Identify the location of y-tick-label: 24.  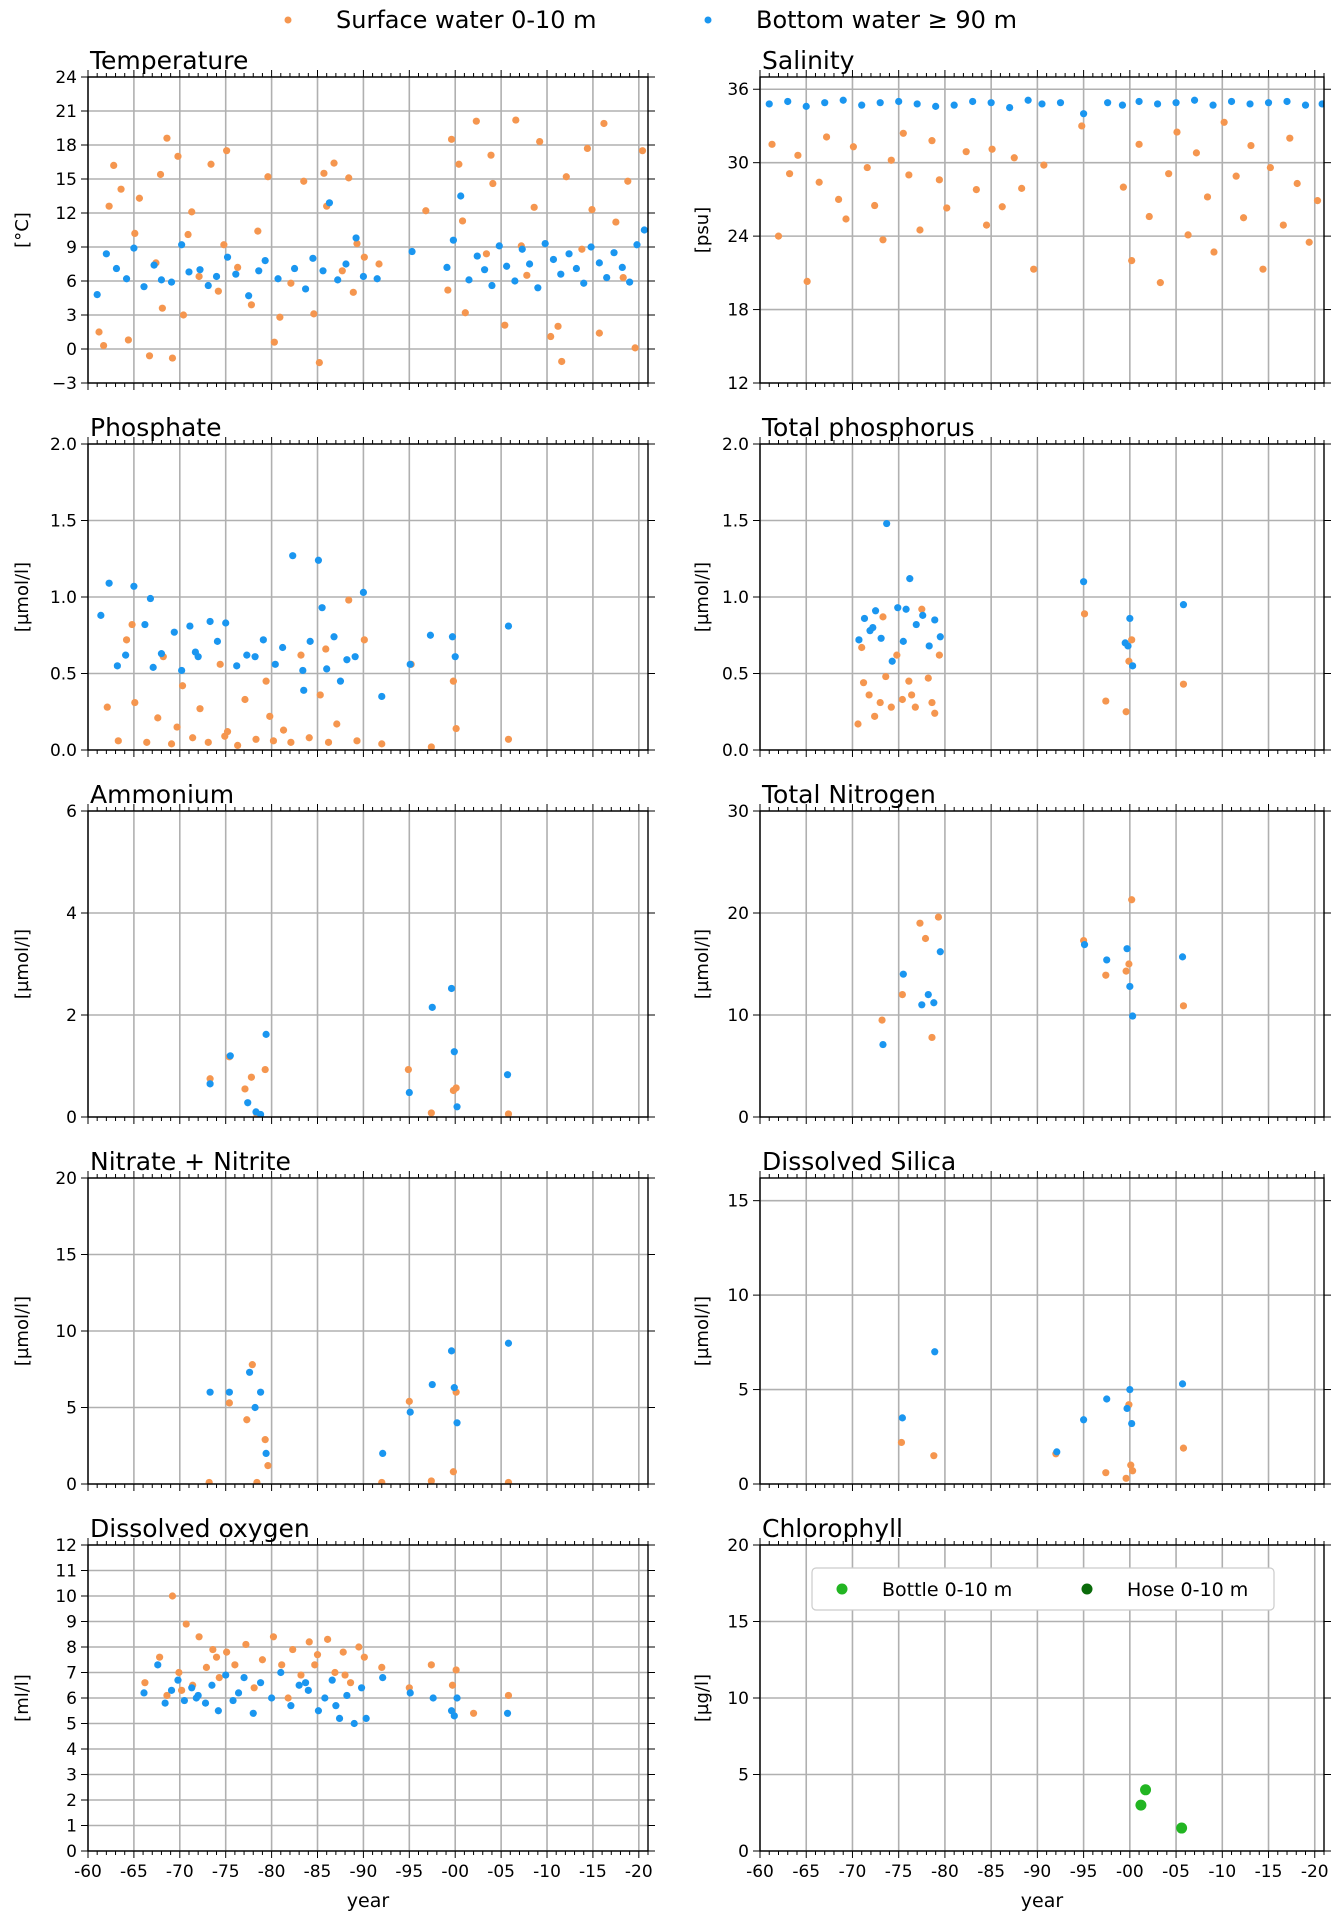
(738, 237).